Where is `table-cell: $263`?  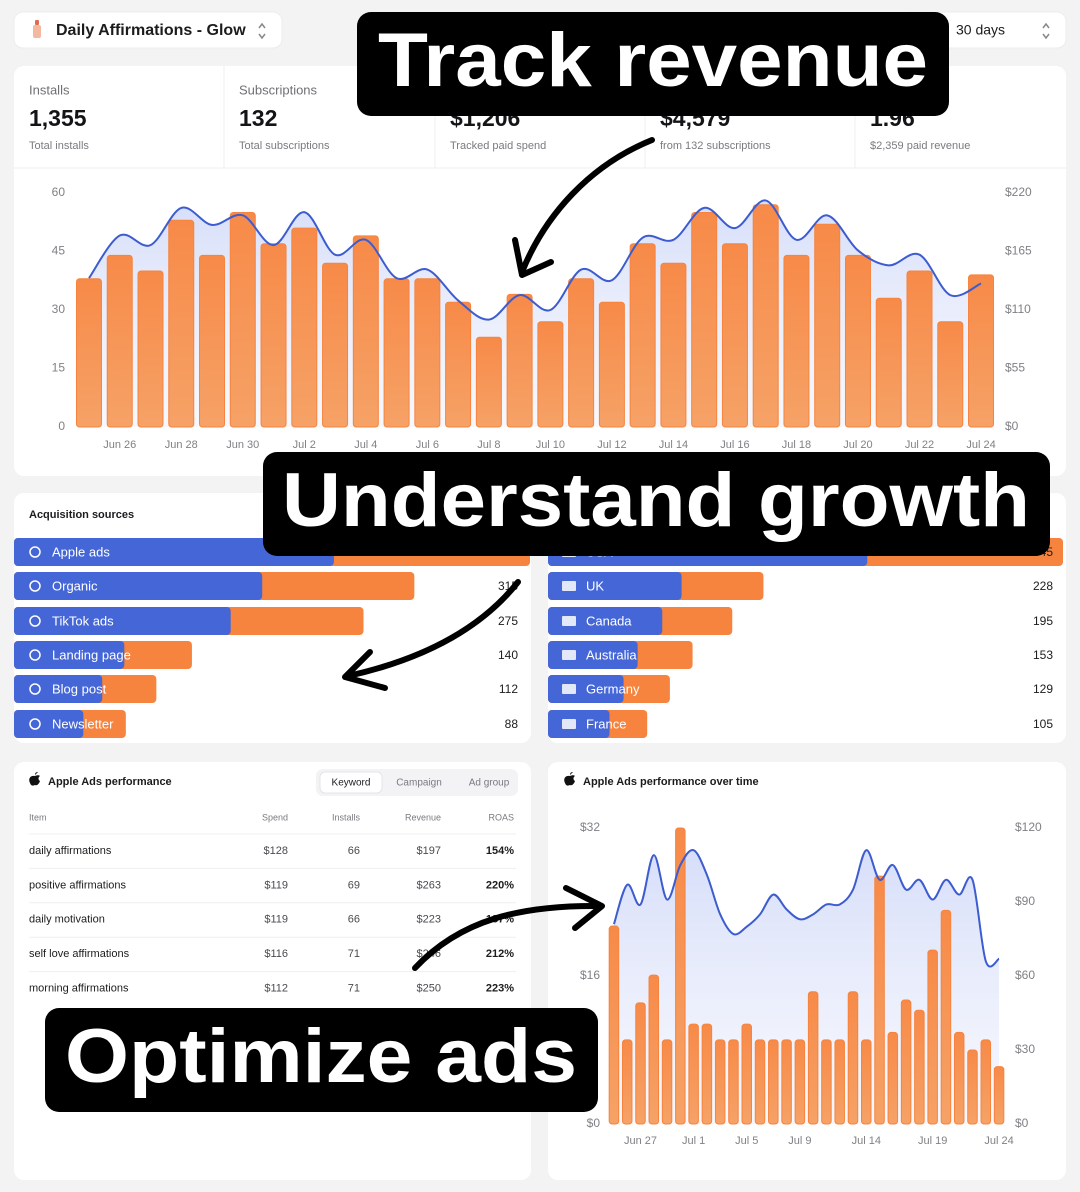 table-cell: $263 is located at coordinates (429, 885).